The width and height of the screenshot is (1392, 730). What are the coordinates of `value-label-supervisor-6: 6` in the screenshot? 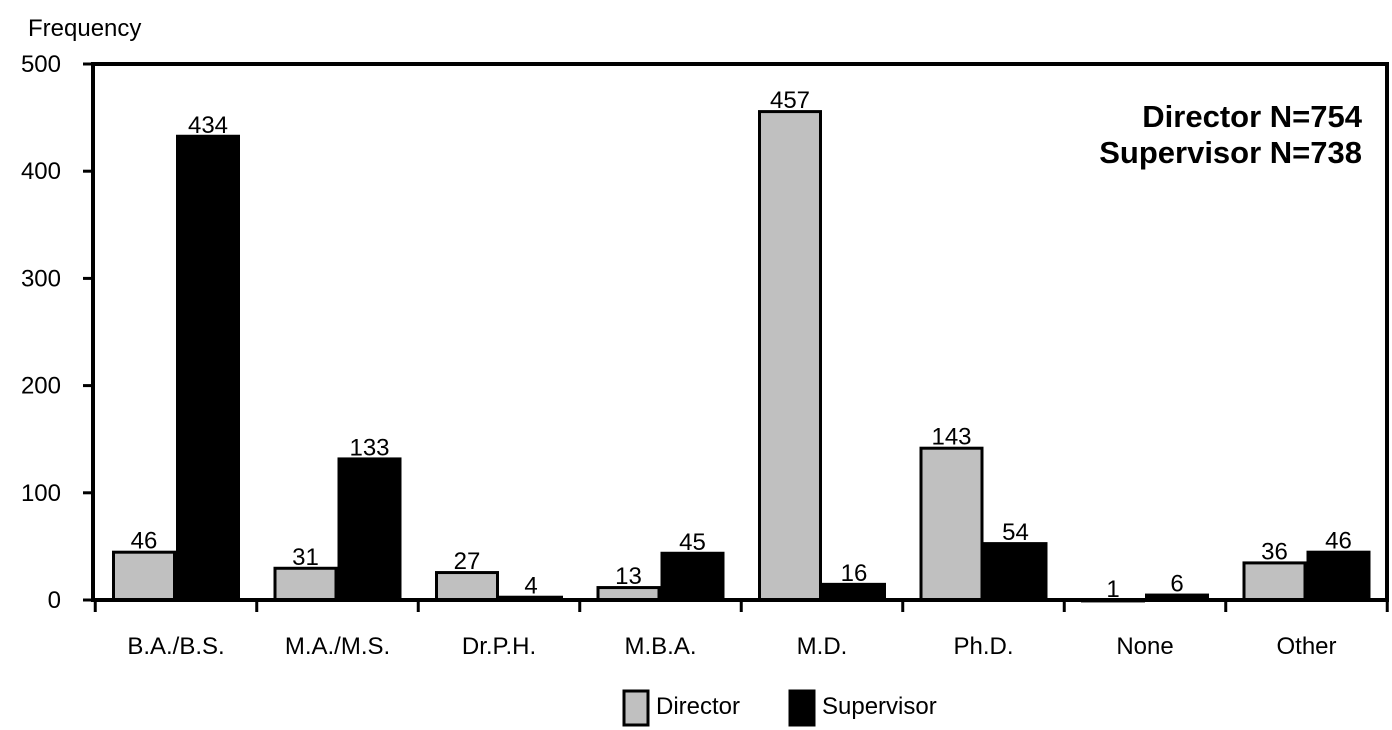 It's located at (1176, 584).